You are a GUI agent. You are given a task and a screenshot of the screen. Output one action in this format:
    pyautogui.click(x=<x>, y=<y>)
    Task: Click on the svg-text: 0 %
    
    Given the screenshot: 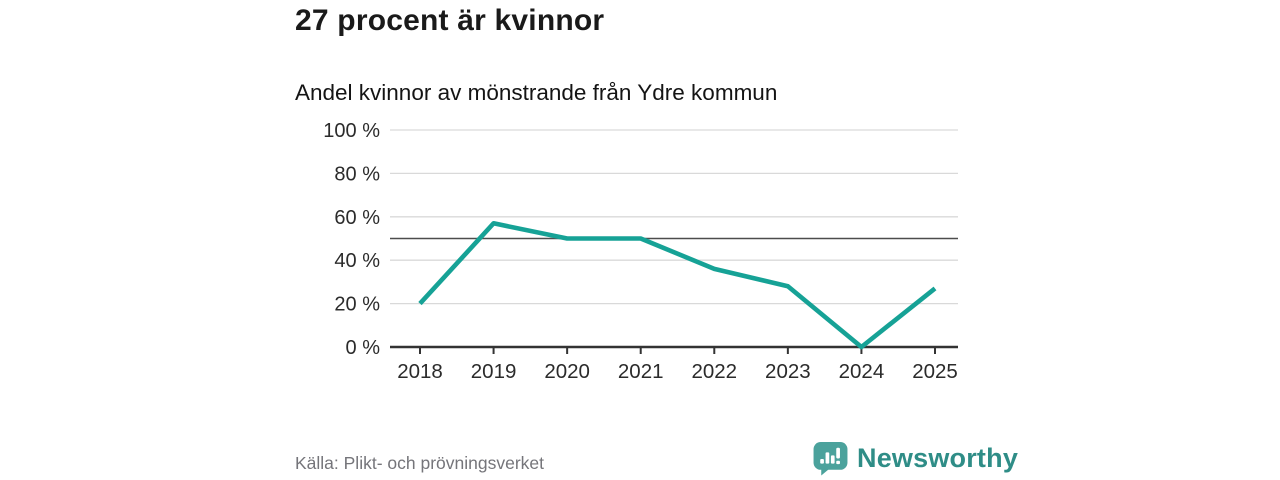 What is the action you would take?
    pyautogui.click(x=363, y=348)
    